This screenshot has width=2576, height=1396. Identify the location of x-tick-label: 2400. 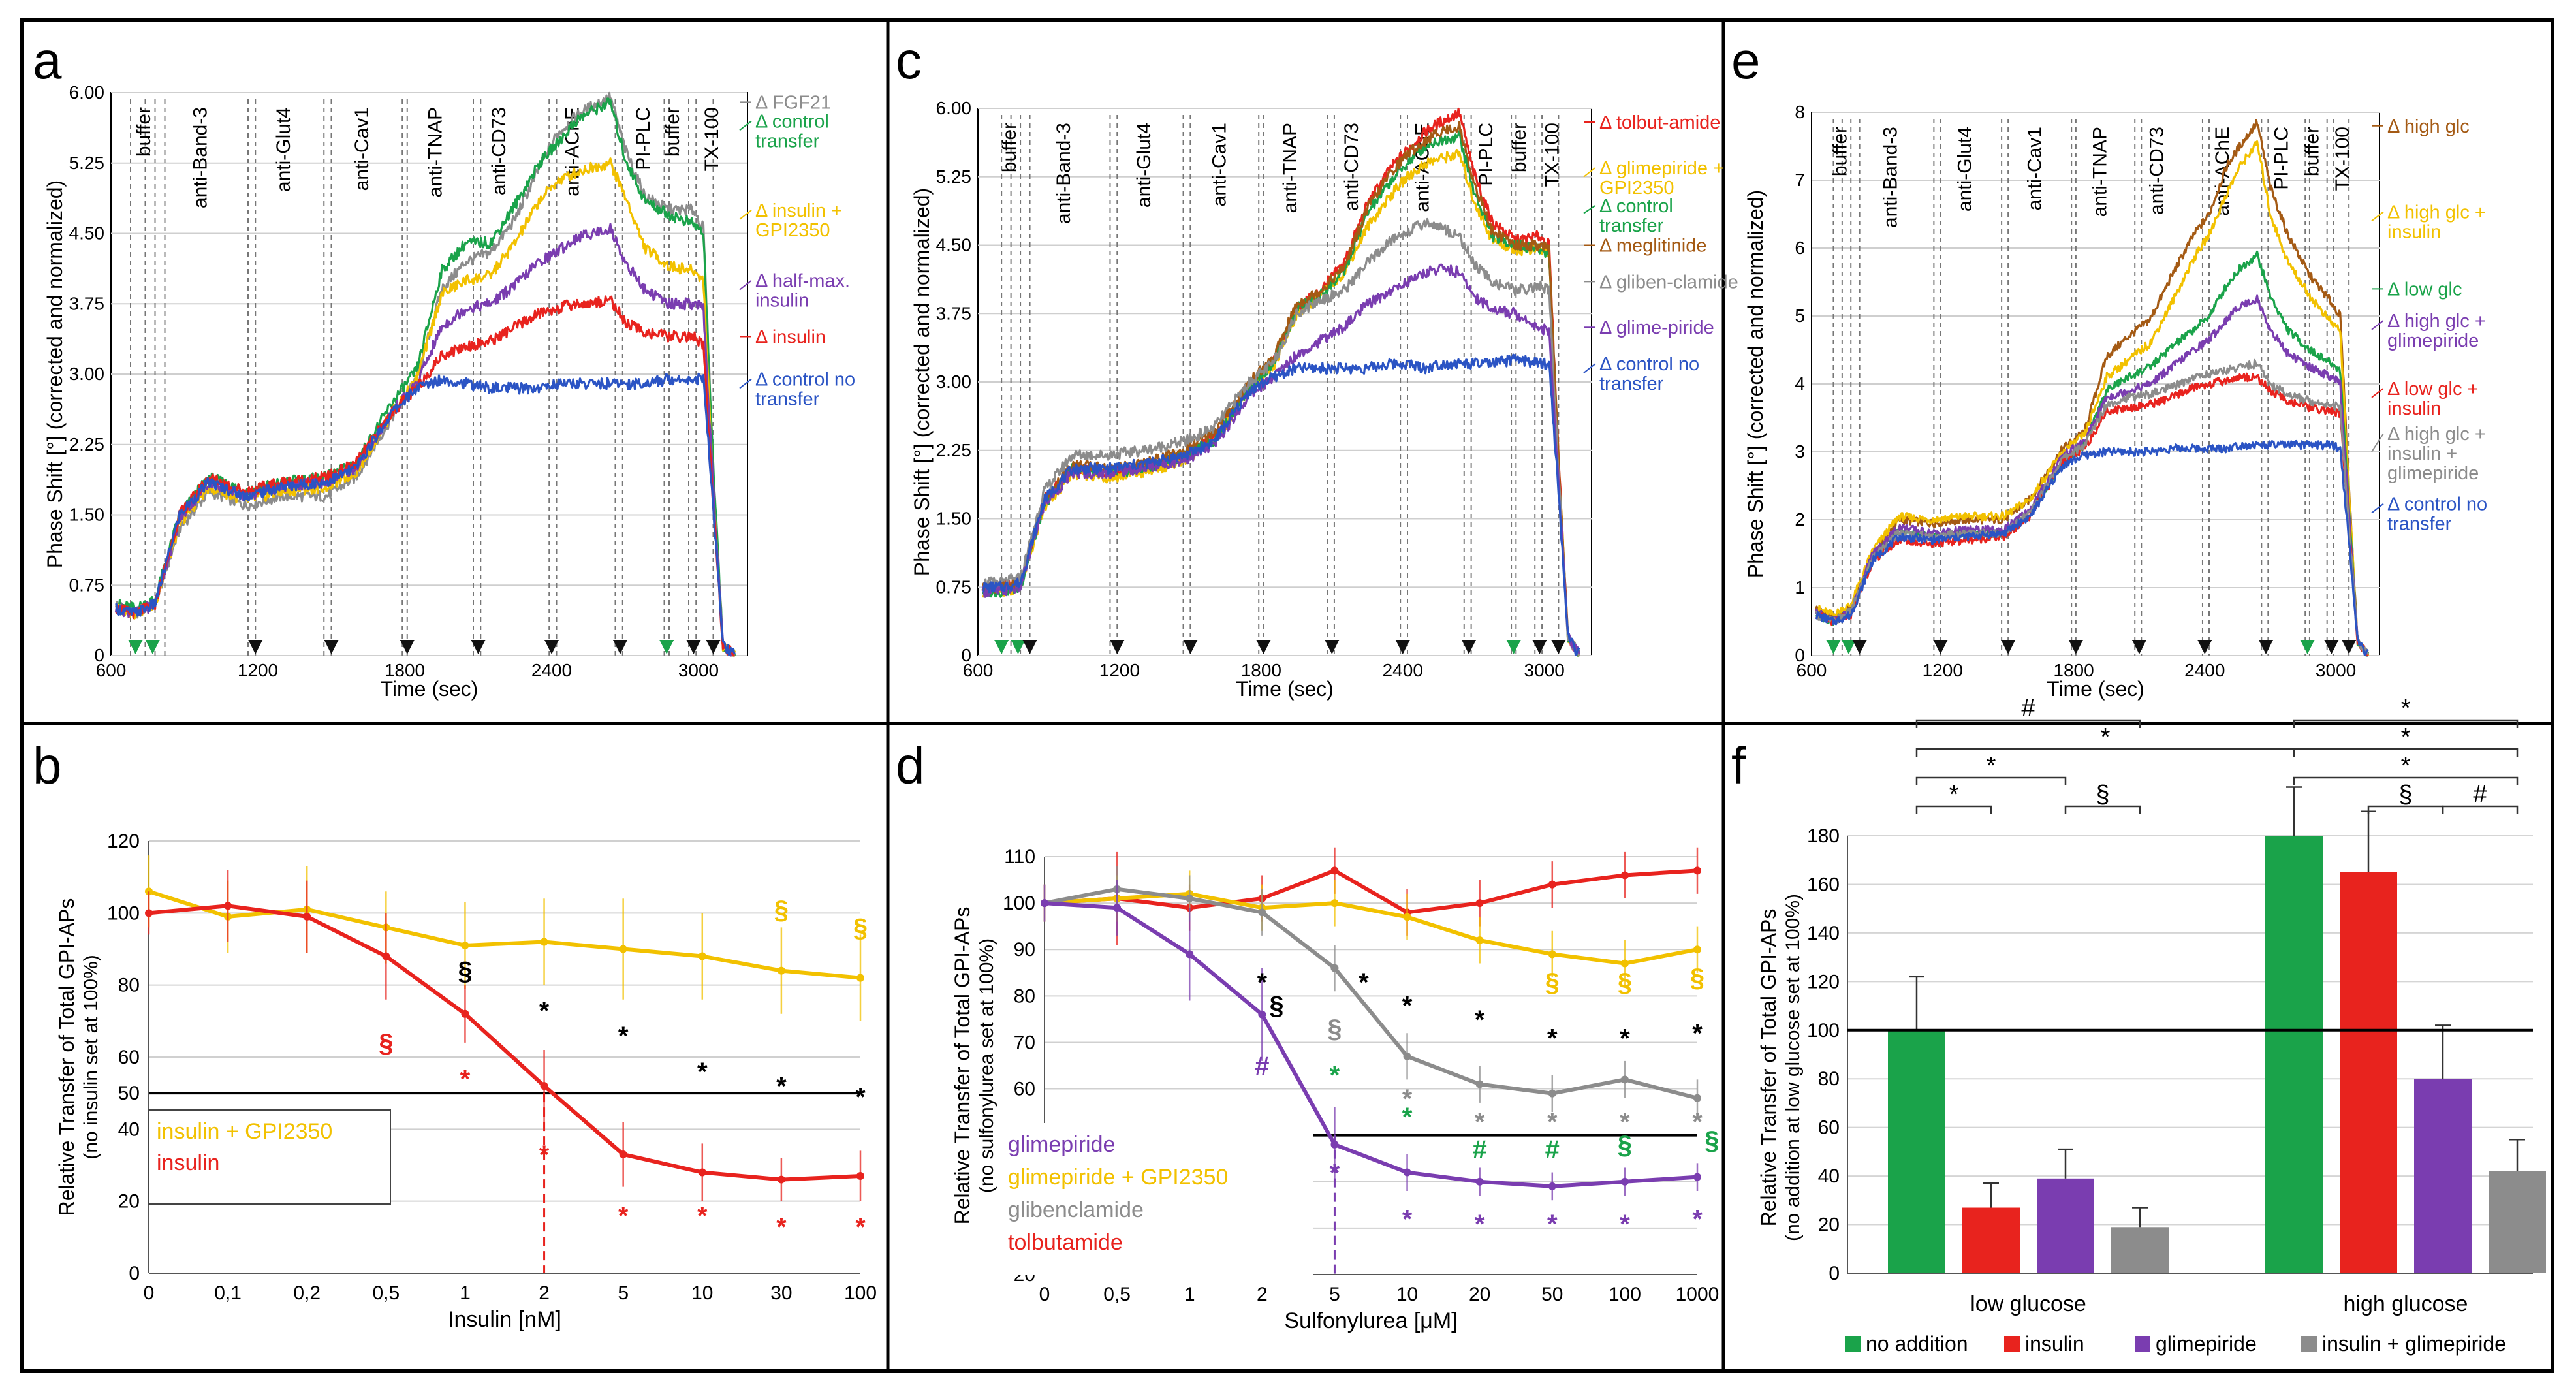
(1403, 670).